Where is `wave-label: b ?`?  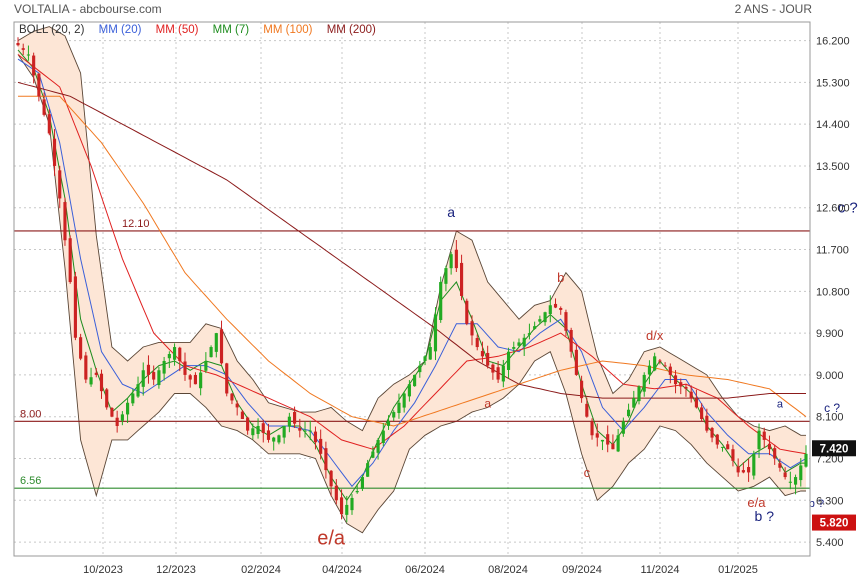
wave-label: b ? is located at coordinates (816, 504).